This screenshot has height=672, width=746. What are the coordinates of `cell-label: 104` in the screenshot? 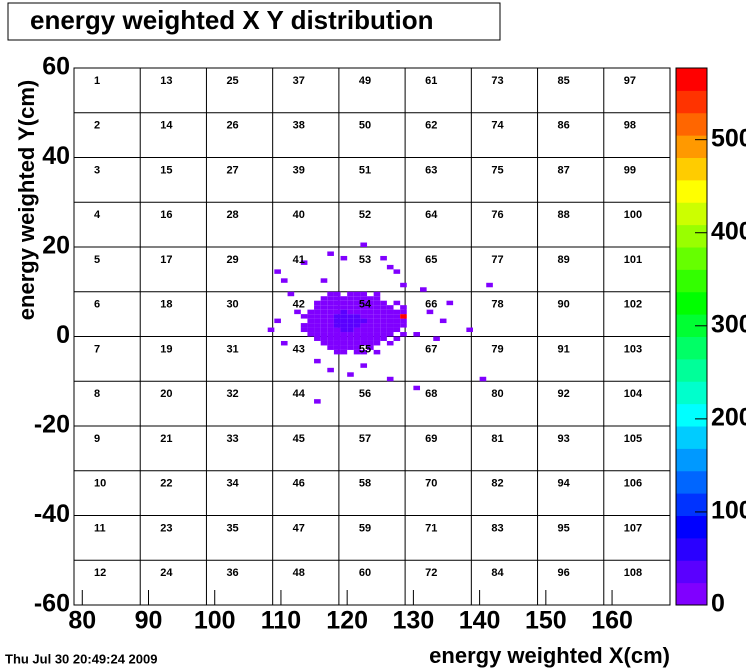 It's located at (633, 394).